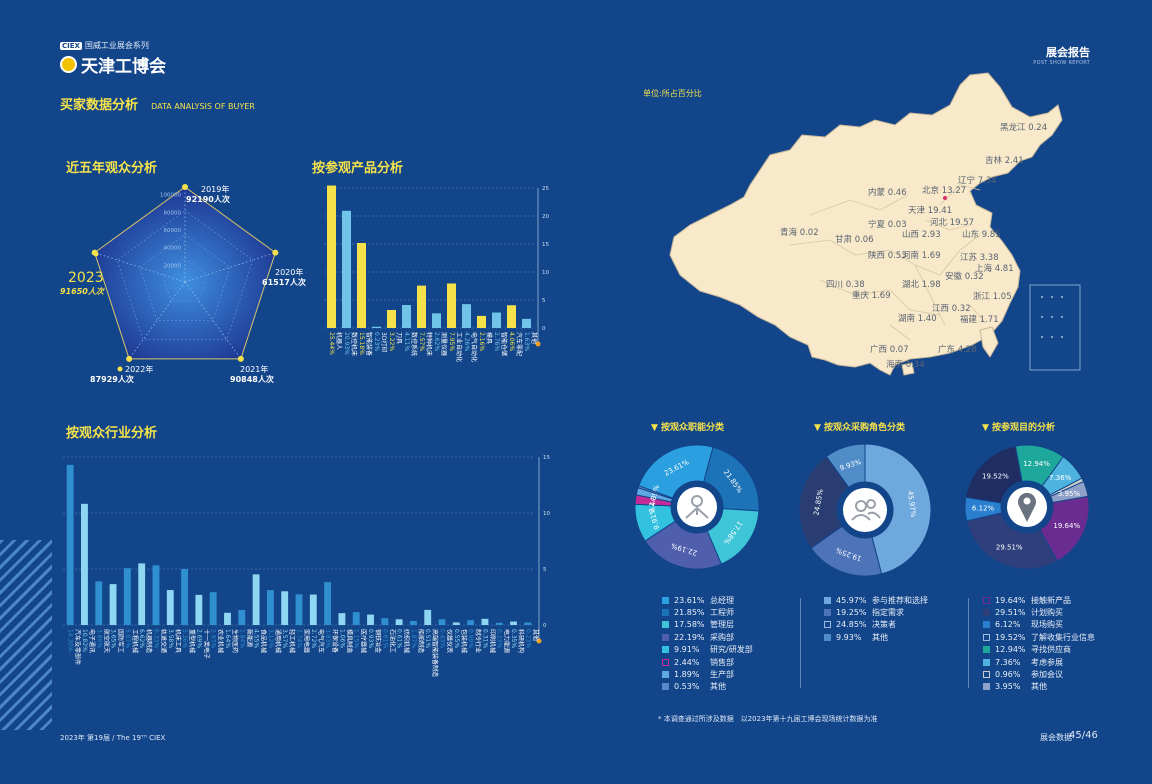 This screenshot has width=1152, height=784. Describe the element at coordinates (513, 638) in the screenshot. I see `bar-value-label: 0.35%` at that location.